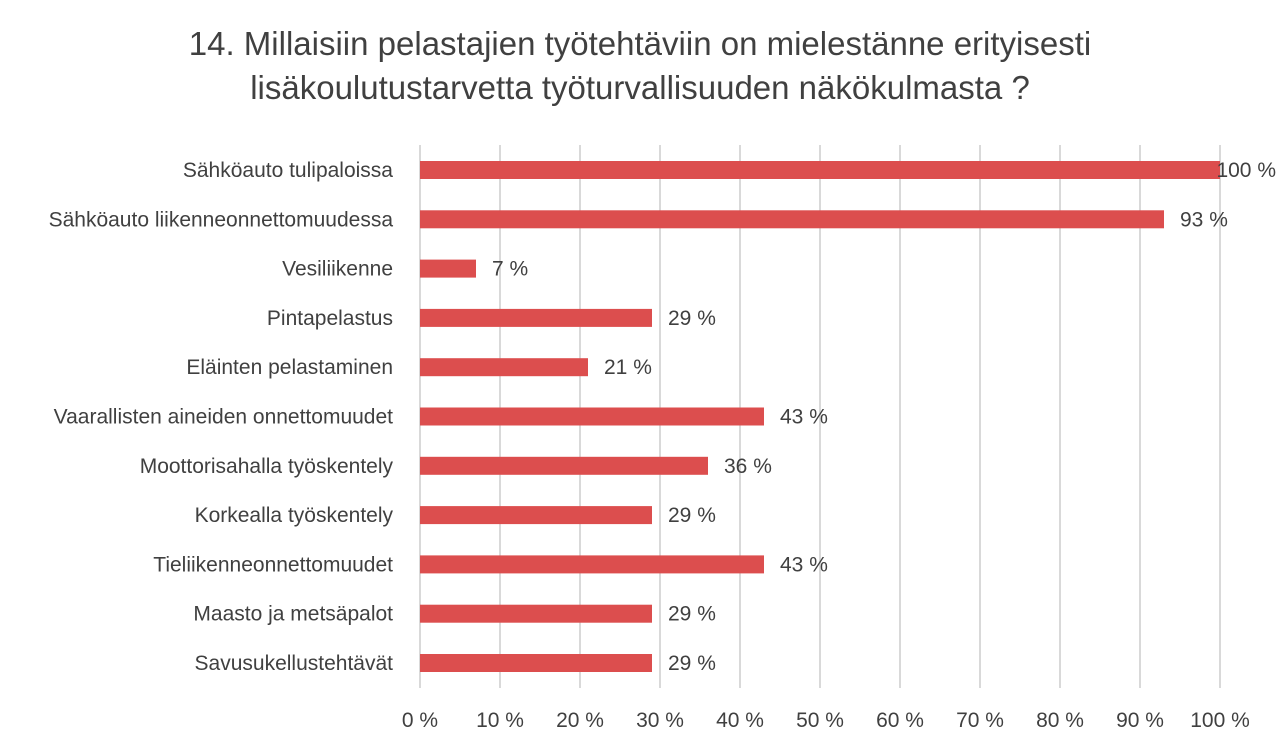  What do you see at coordinates (330, 318) in the screenshot?
I see `category-label: Pintapelastus` at bounding box center [330, 318].